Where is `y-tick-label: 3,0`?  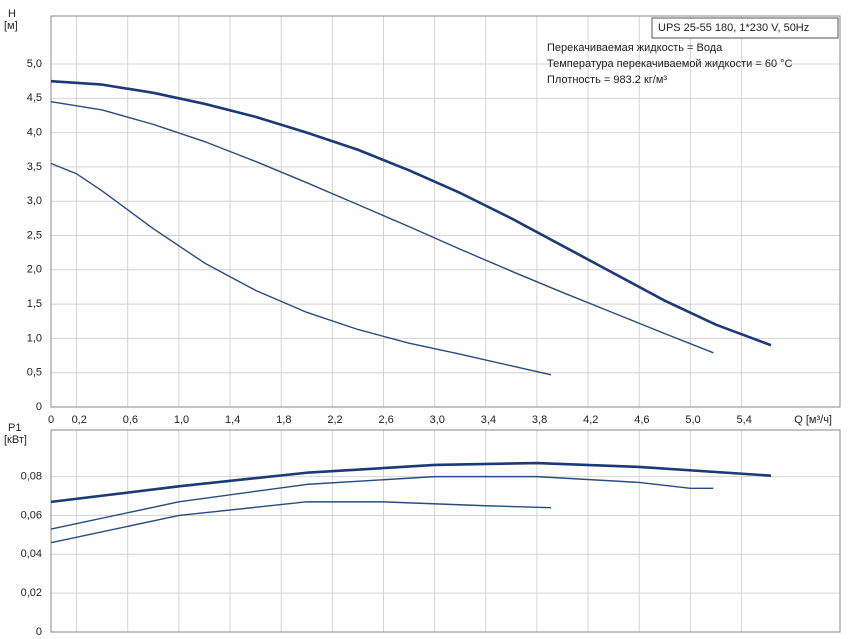 y-tick-label: 3,0 is located at coordinates (34, 201).